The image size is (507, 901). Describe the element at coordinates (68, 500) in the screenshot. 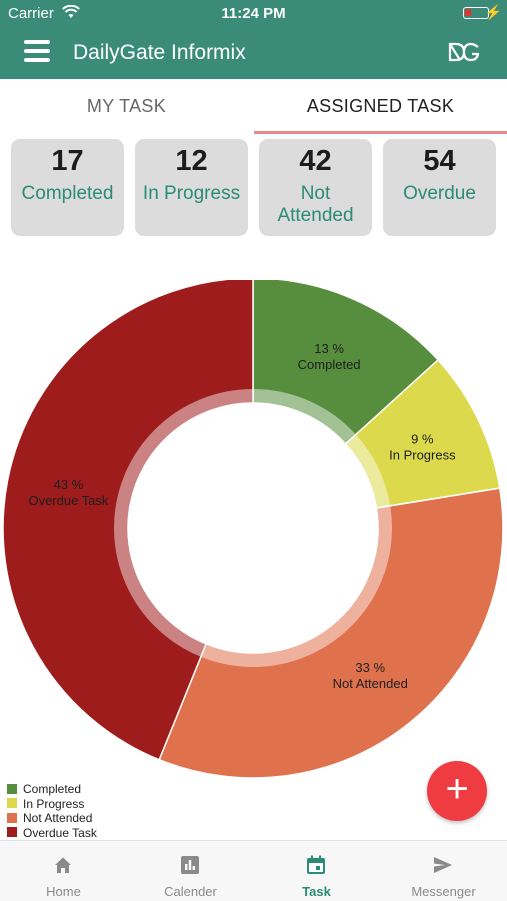

I see `slice-category-label: Overdue Task` at that location.